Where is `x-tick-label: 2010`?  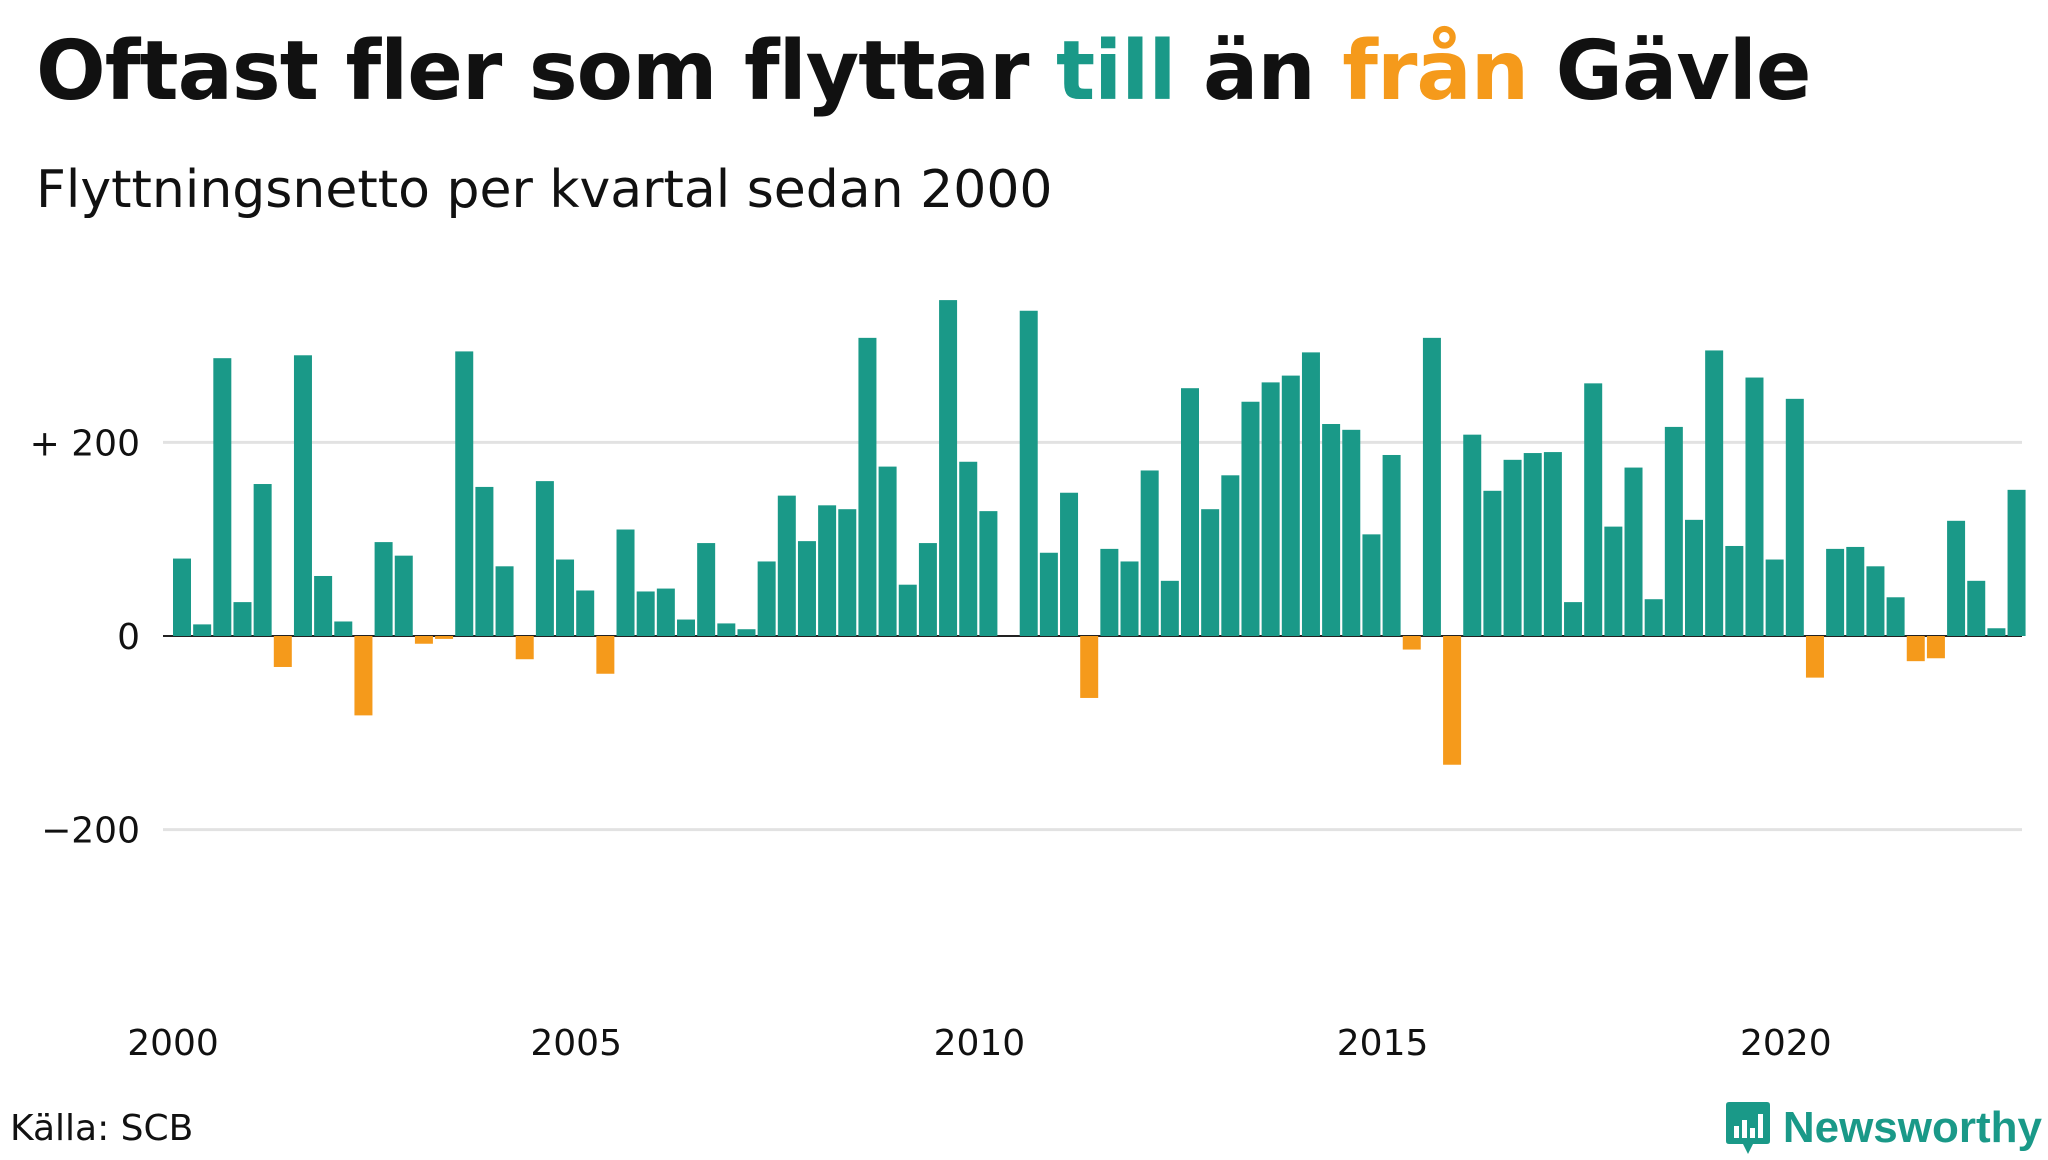
x-tick-label: 2010 is located at coordinates (980, 1043).